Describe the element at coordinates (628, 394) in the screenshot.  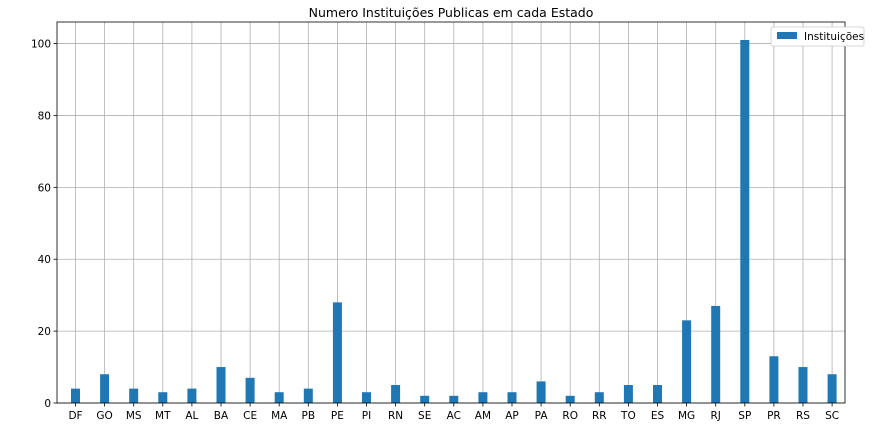
I see `bar-to` at that location.